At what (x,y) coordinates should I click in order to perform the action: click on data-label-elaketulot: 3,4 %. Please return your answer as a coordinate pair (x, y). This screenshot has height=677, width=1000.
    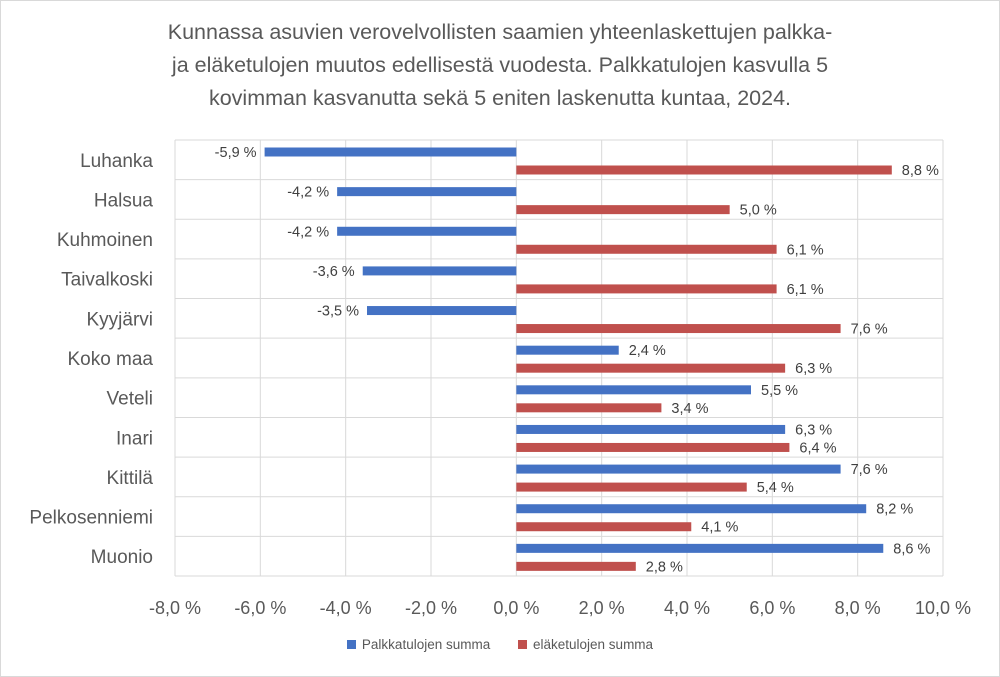
    Looking at the image, I should click on (689, 409).